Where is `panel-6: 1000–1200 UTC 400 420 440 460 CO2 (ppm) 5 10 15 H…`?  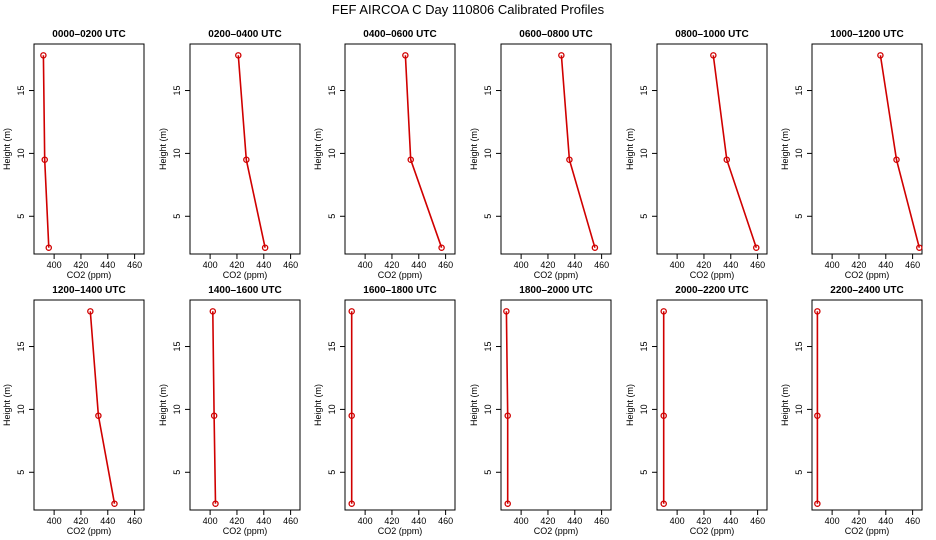 panel-6: 1000–1200 UTC 400 420 440 460 CO2 (ppm) 5 10 15 H… is located at coordinates (851, 154).